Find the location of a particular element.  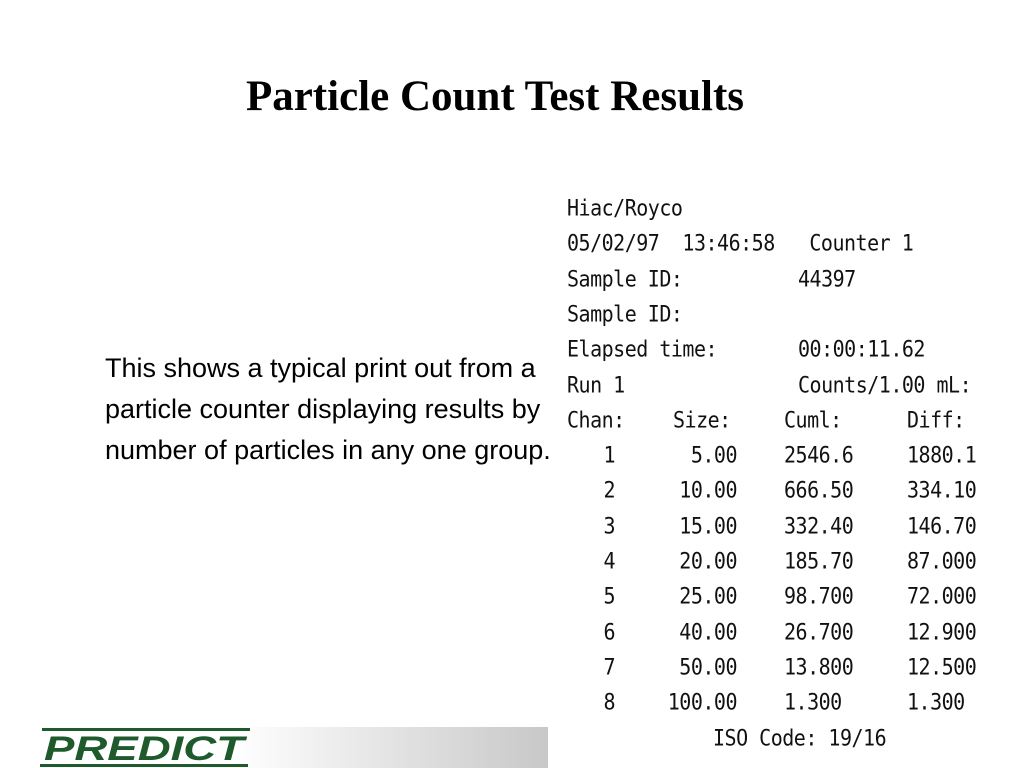

printout-line-value: Counts/1.00 mL: is located at coordinates (885, 384).